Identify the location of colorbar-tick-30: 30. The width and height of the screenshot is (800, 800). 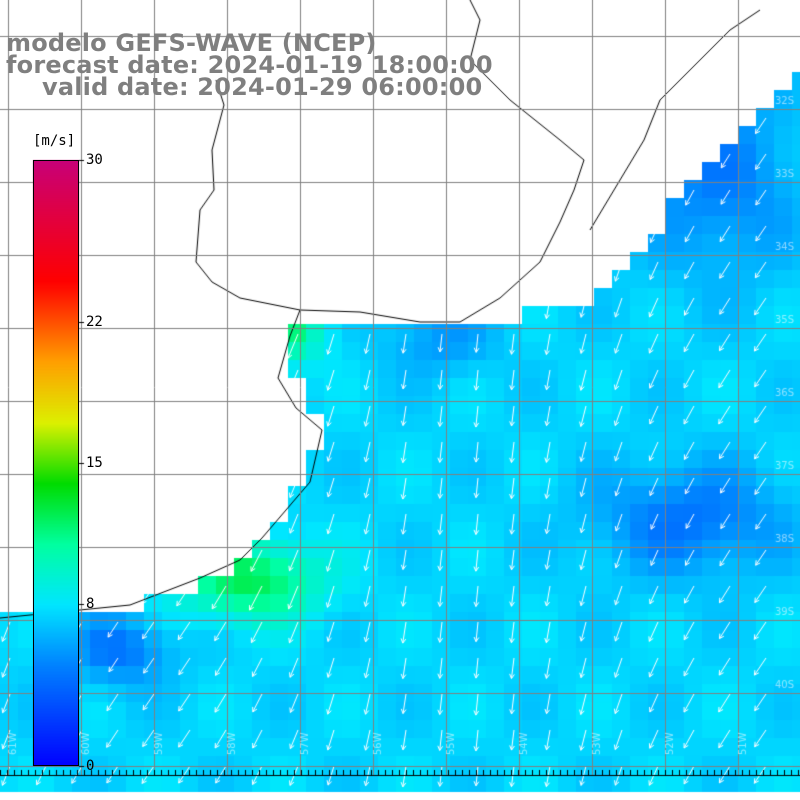
(94, 160).